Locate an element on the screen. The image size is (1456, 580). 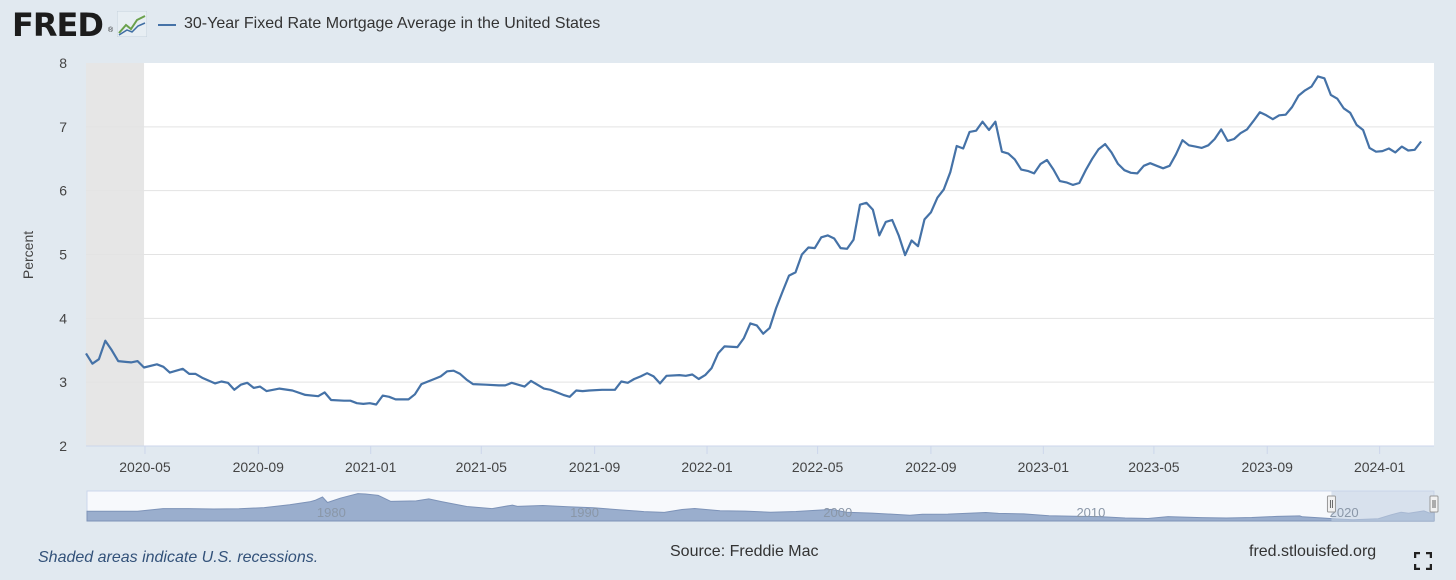
navigator-selection is located at coordinates (1382, 506).